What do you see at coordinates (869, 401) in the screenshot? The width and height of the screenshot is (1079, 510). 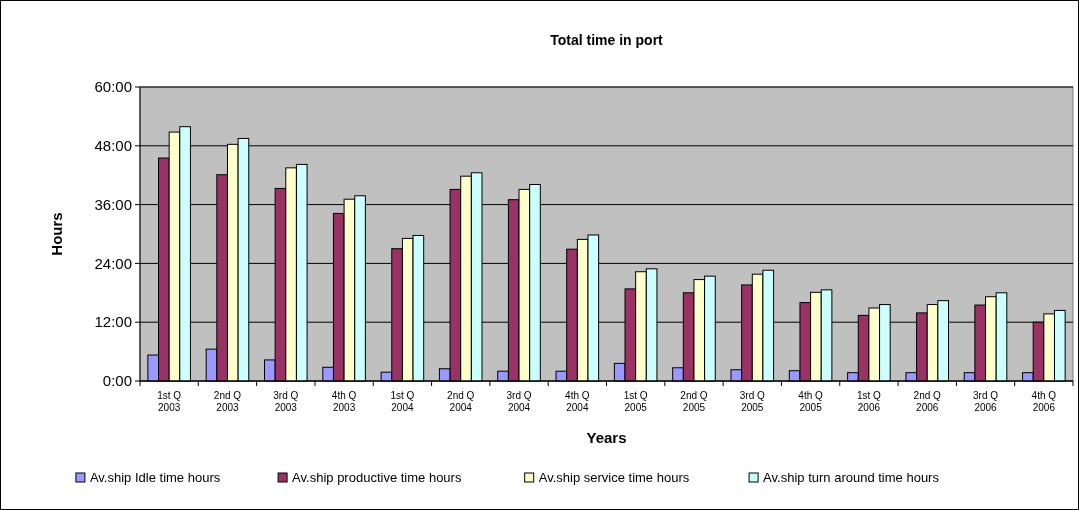 I see `x-tick-label: 1st Q 2006` at bounding box center [869, 401].